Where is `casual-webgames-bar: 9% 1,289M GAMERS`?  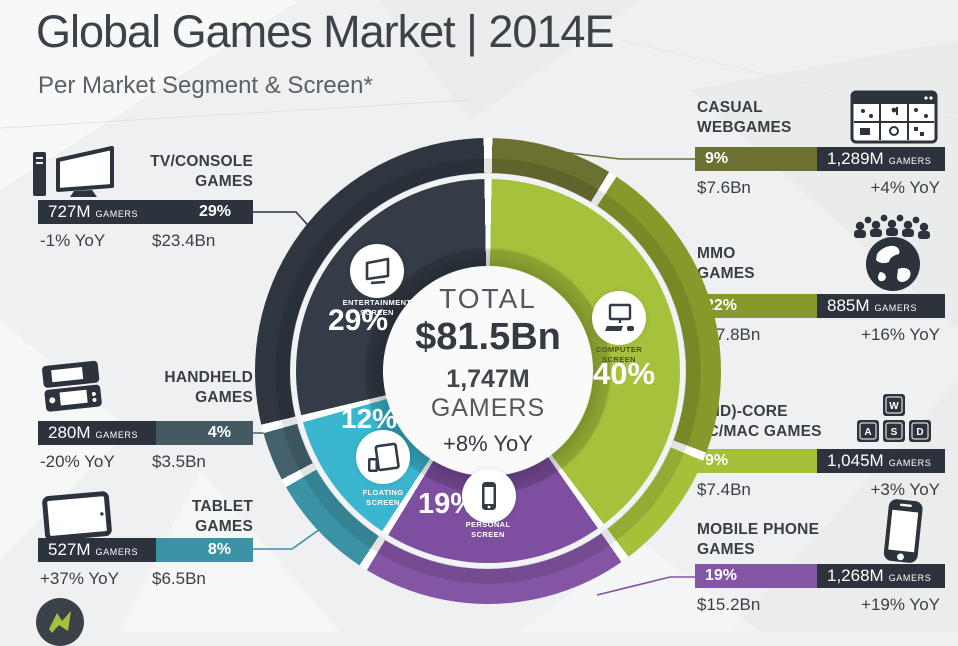 casual-webgames-bar: 9% 1,289M GAMERS is located at coordinates (820, 159).